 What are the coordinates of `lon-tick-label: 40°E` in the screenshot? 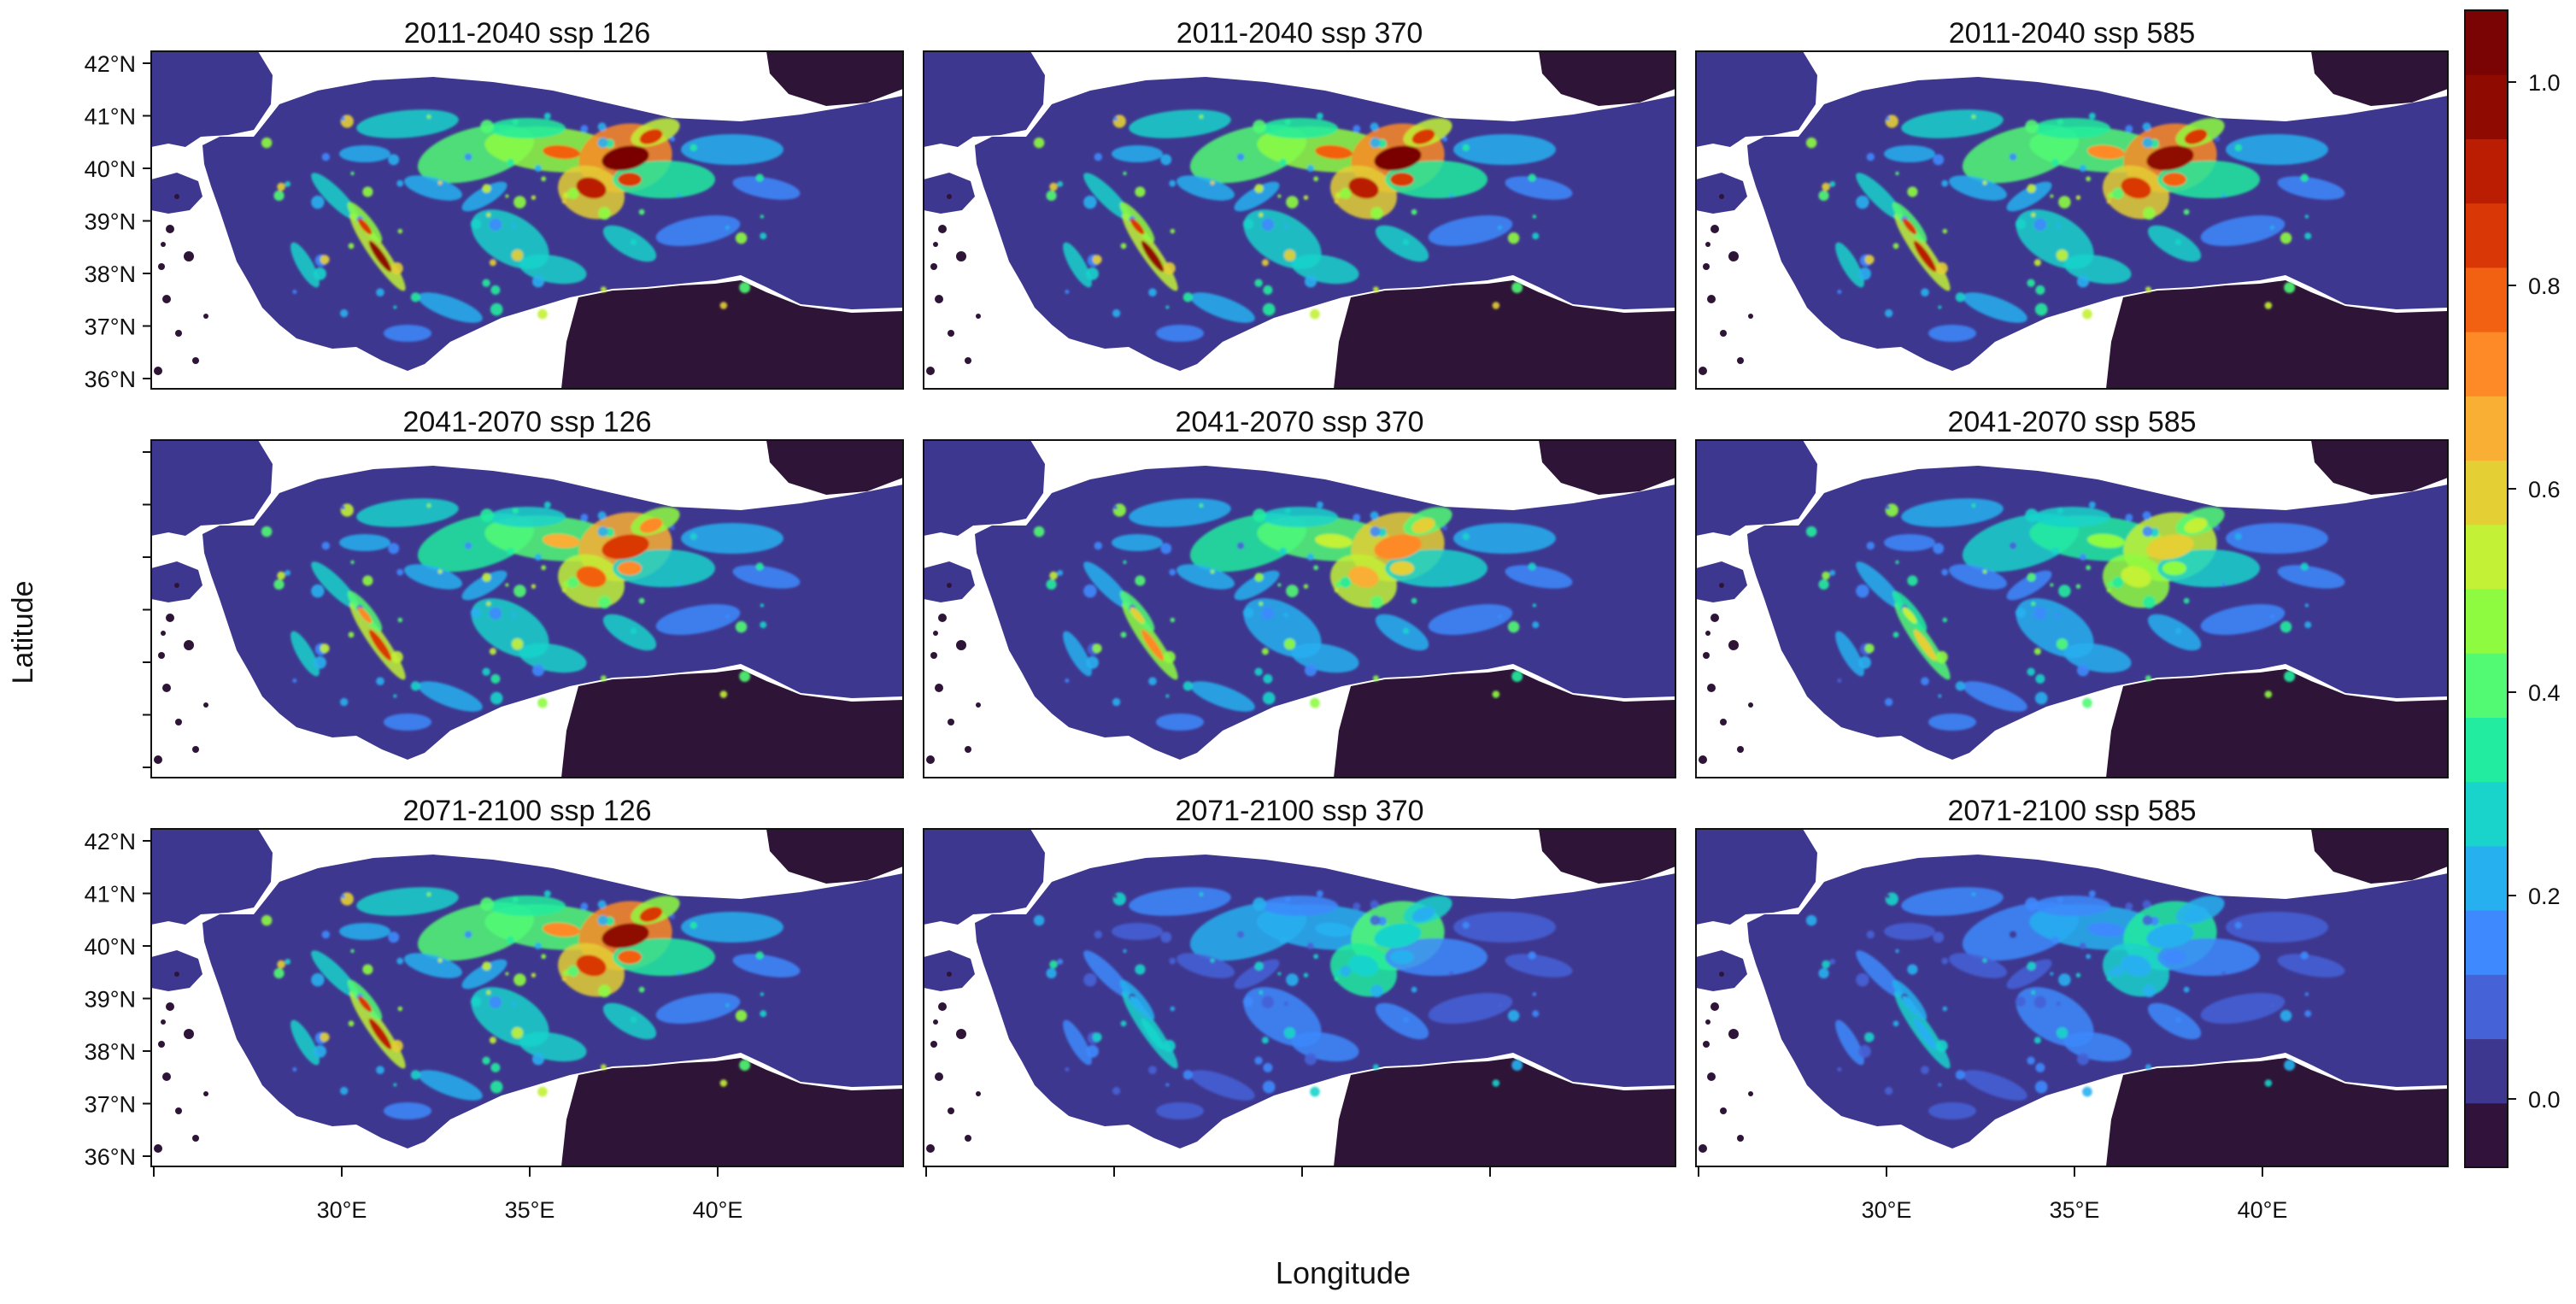 It's located at (718, 1210).